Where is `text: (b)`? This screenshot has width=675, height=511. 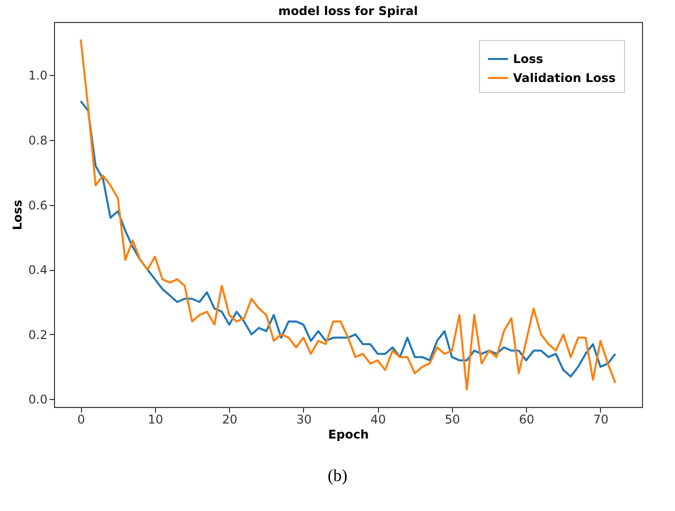 text: (b) is located at coordinates (337, 476).